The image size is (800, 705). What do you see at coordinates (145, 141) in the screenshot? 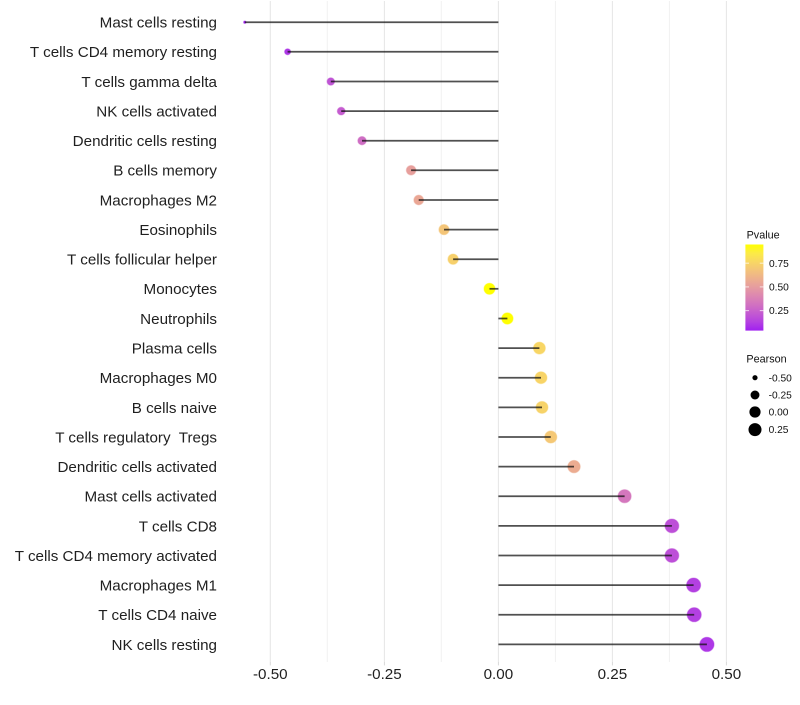
I see `svg-text: Dendritic cells resting` at bounding box center [145, 141].